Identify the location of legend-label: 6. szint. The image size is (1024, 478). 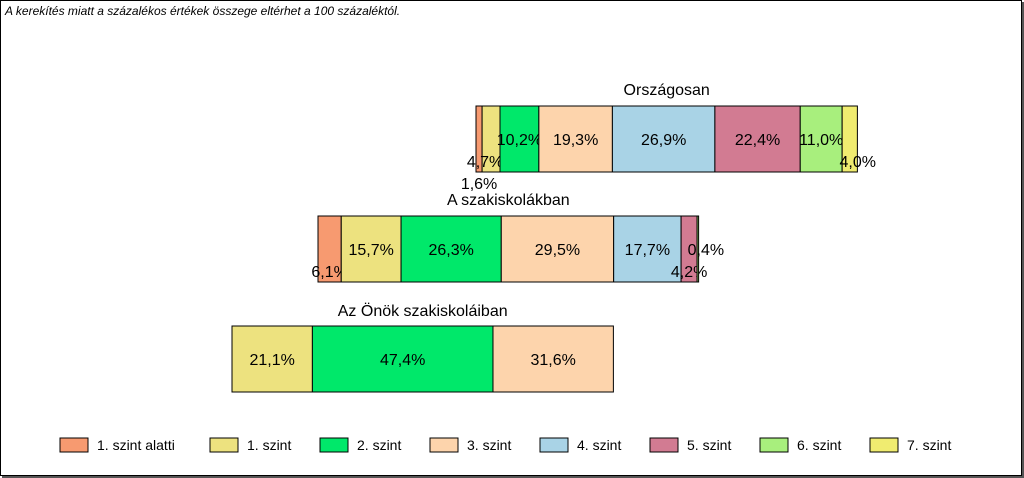
(819, 445).